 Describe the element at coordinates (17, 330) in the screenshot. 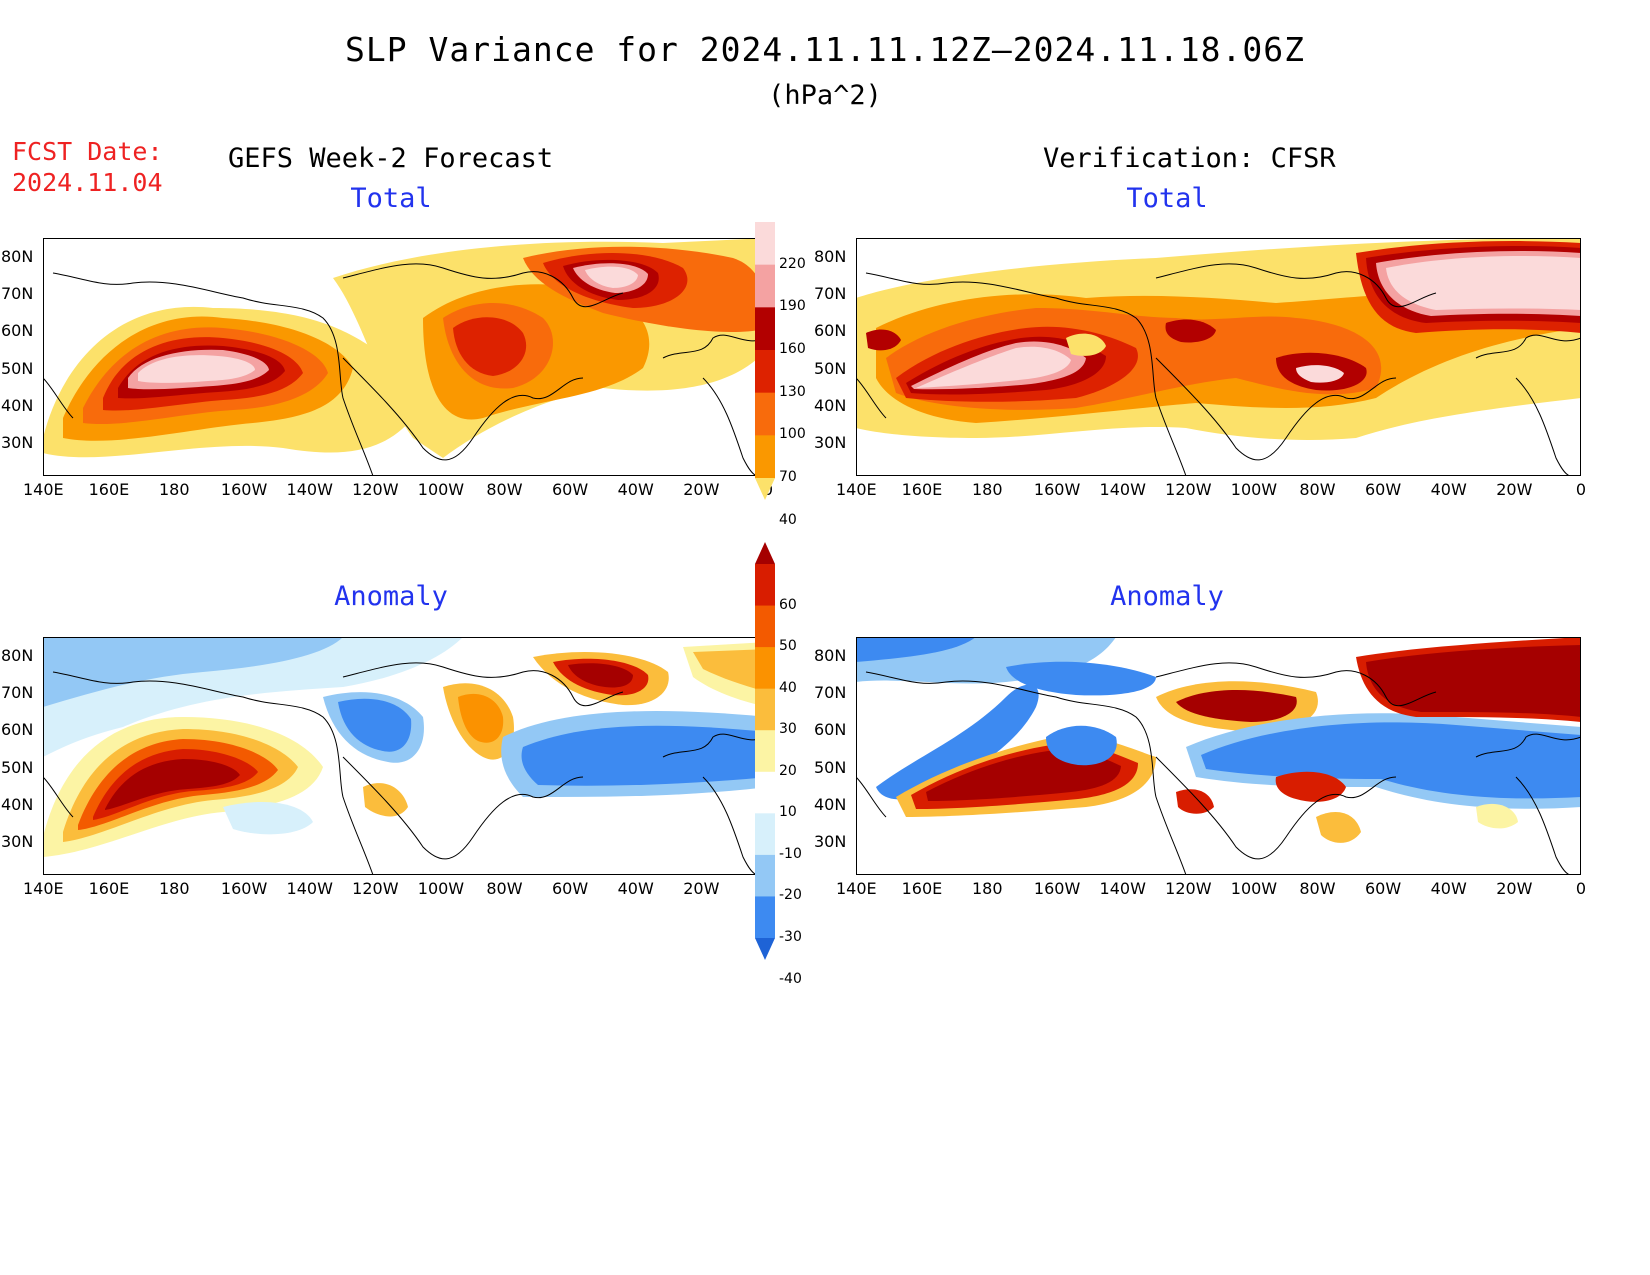

I see `lat-label-forecast-total-2: 60N` at that location.